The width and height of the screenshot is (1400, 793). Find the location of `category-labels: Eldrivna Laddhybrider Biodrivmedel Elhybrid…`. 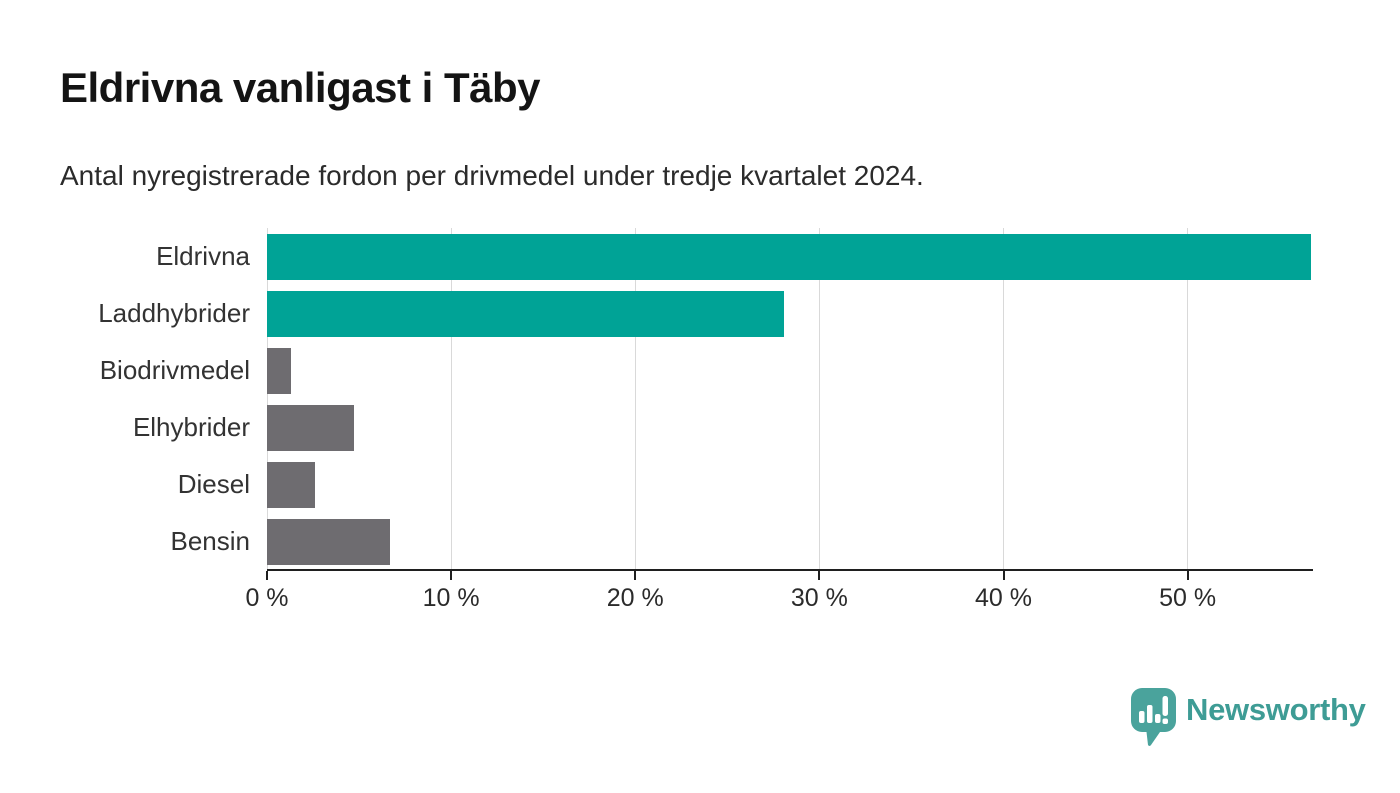

category-labels: Eldrivna Laddhybrider Biodrivmedel Elhybrid… is located at coordinates (125, 399).